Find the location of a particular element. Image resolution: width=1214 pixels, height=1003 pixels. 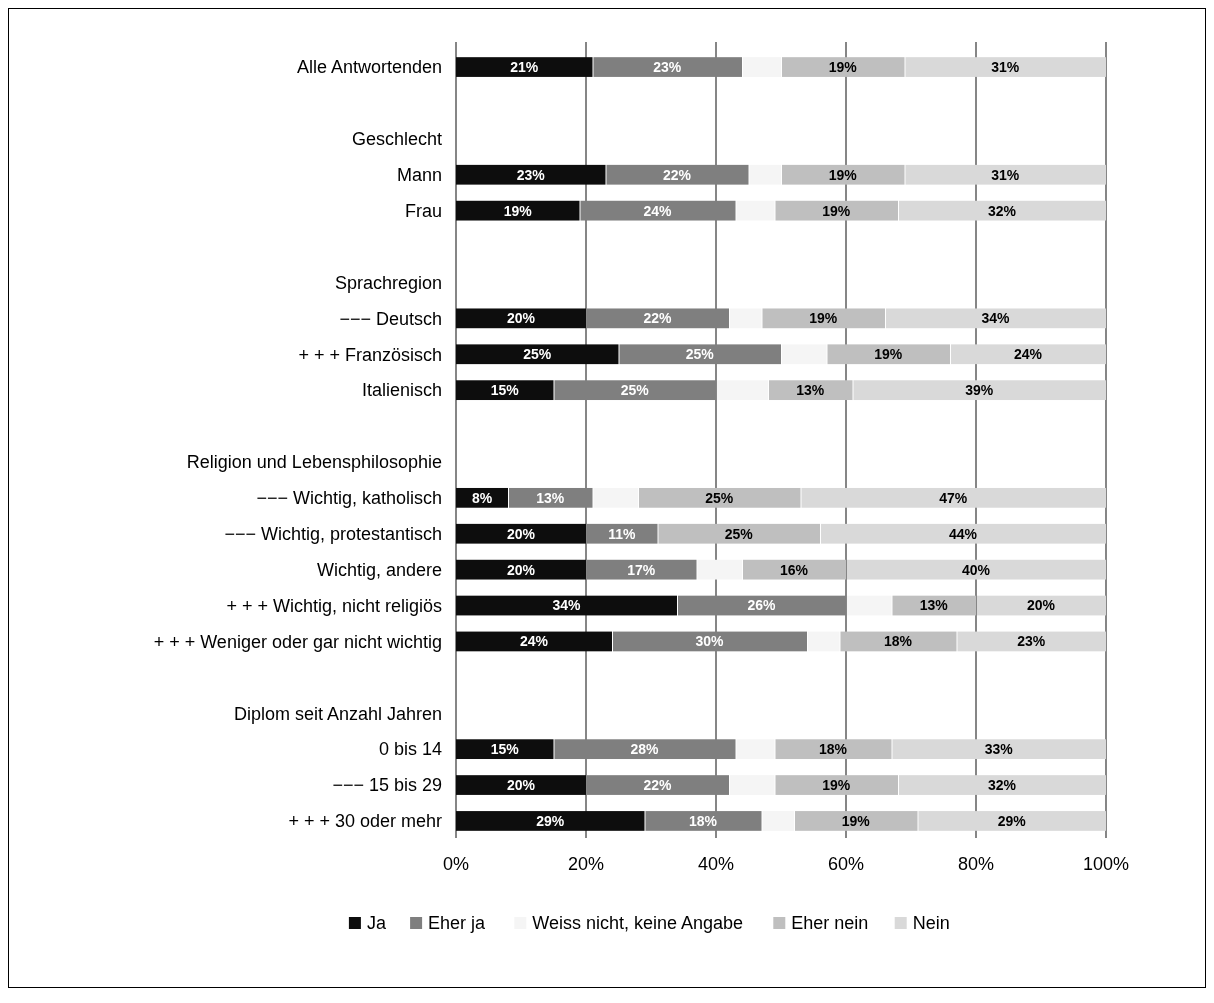

y-tick-label: Religion und Lebensphilosophie is located at coordinates (314, 462).